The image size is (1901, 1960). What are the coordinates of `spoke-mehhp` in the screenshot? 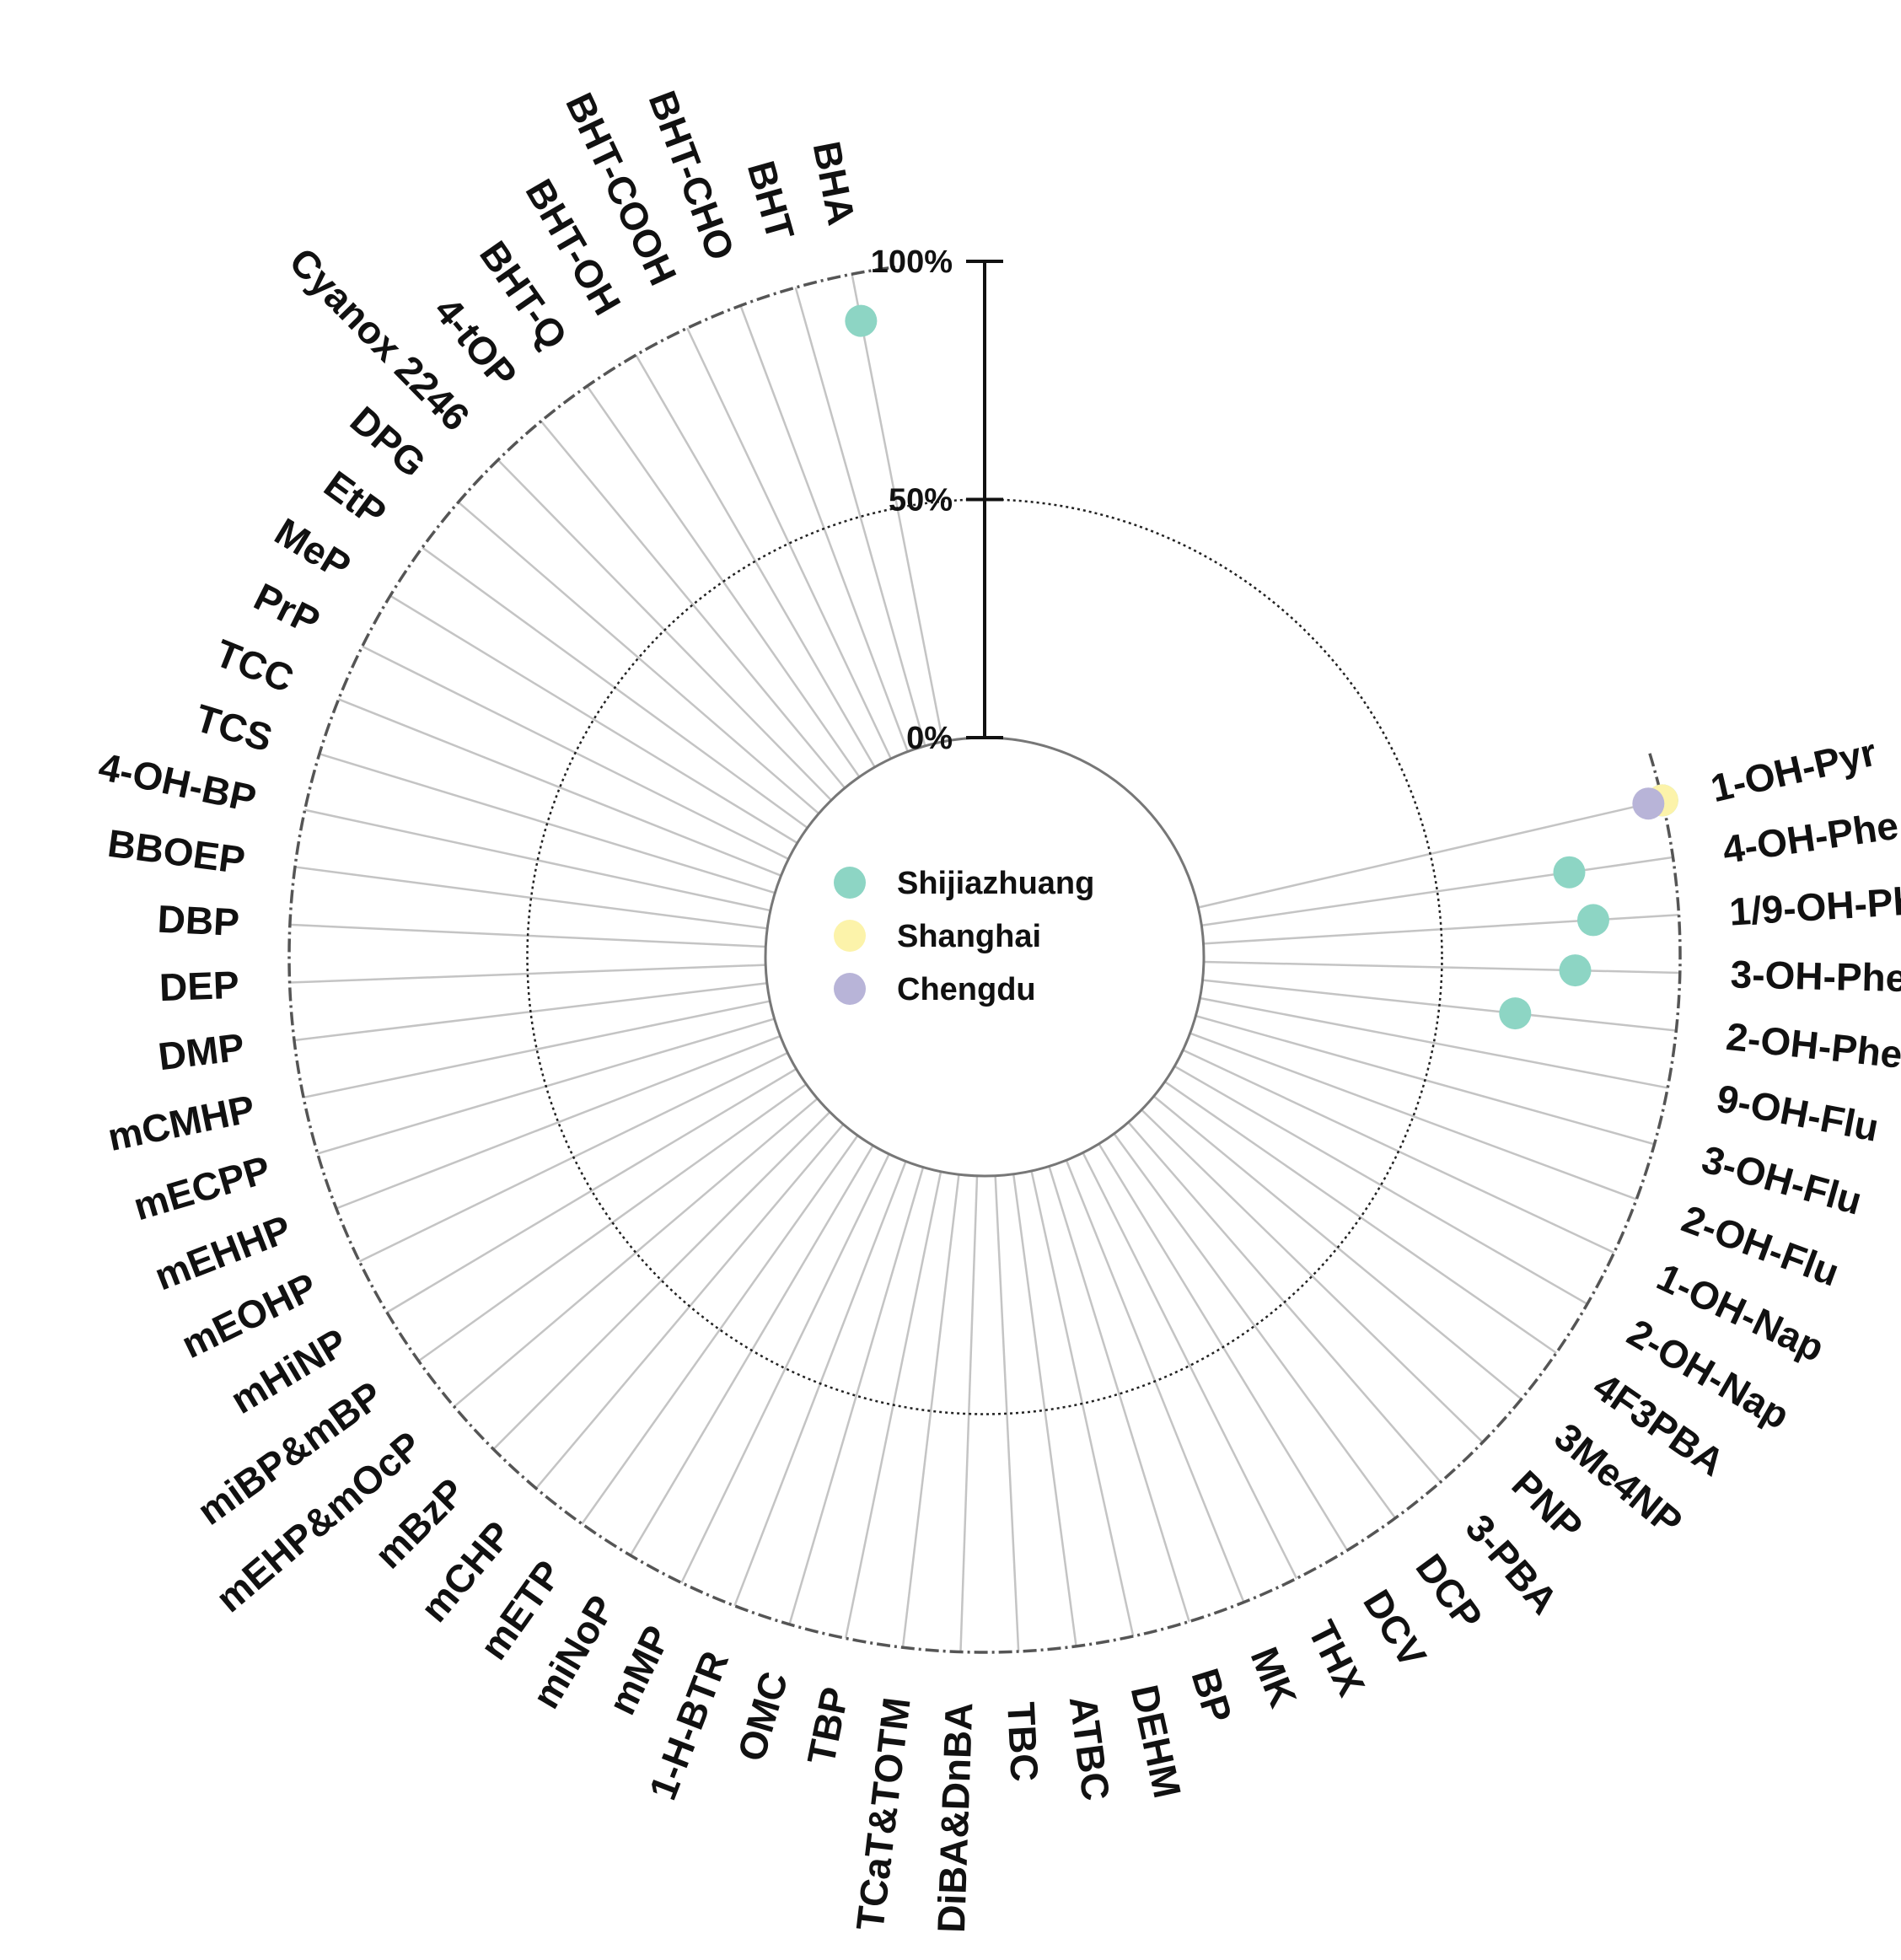 It's located at (558, 1122).